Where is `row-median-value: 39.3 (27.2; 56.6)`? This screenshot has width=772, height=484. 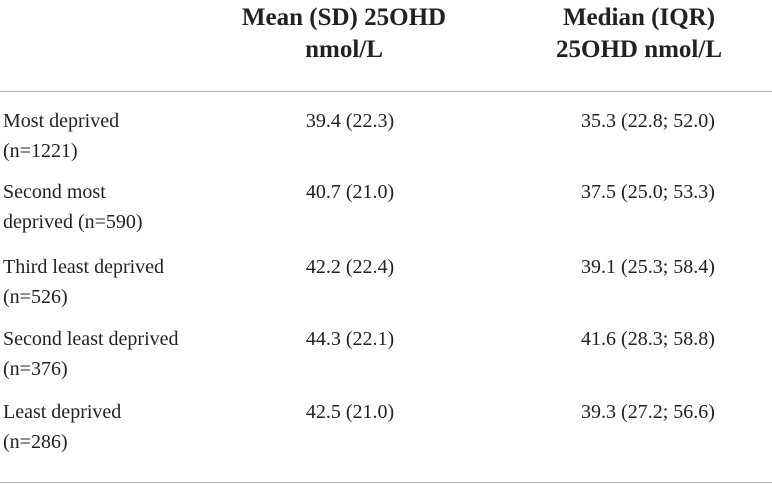
row-median-value: 39.3 (27.2; 56.6) is located at coordinates (648, 412).